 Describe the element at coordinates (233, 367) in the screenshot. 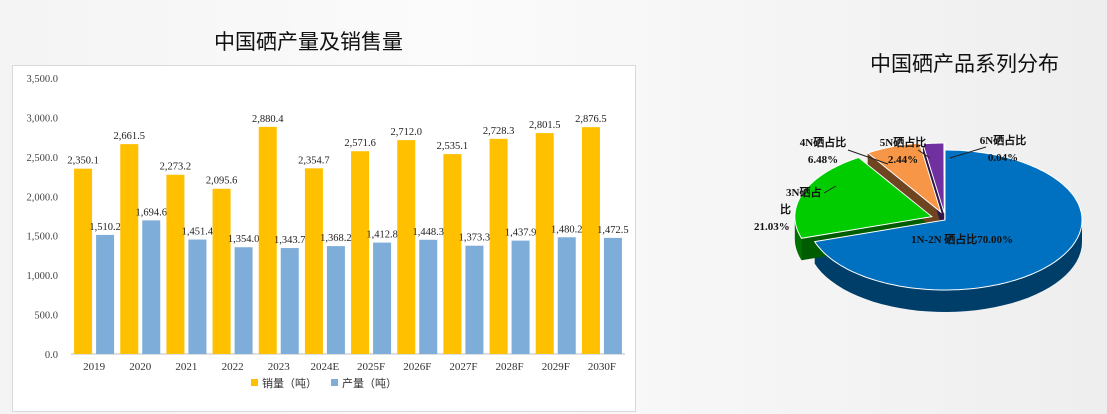

I see `x-tick-label: 2022` at that location.